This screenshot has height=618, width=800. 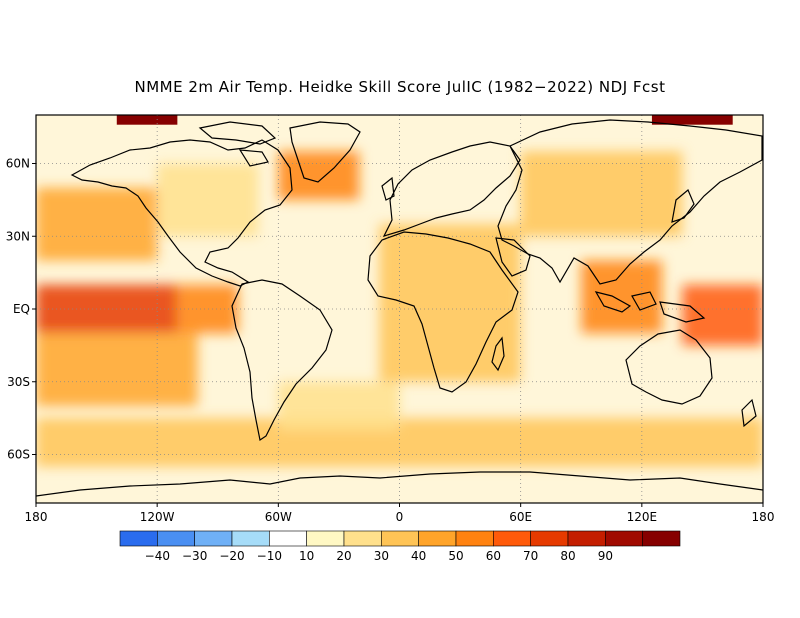 I want to click on colorbar-label-1: −30, so click(x=194, y=556).